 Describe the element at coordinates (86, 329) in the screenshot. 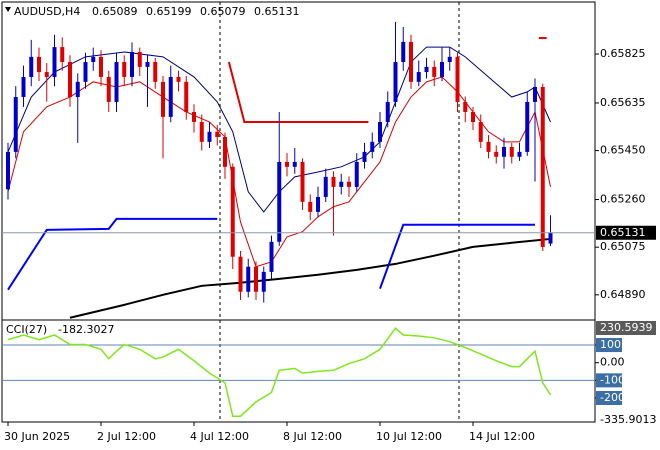

I see `indicator-value: -182.3027` at that location.